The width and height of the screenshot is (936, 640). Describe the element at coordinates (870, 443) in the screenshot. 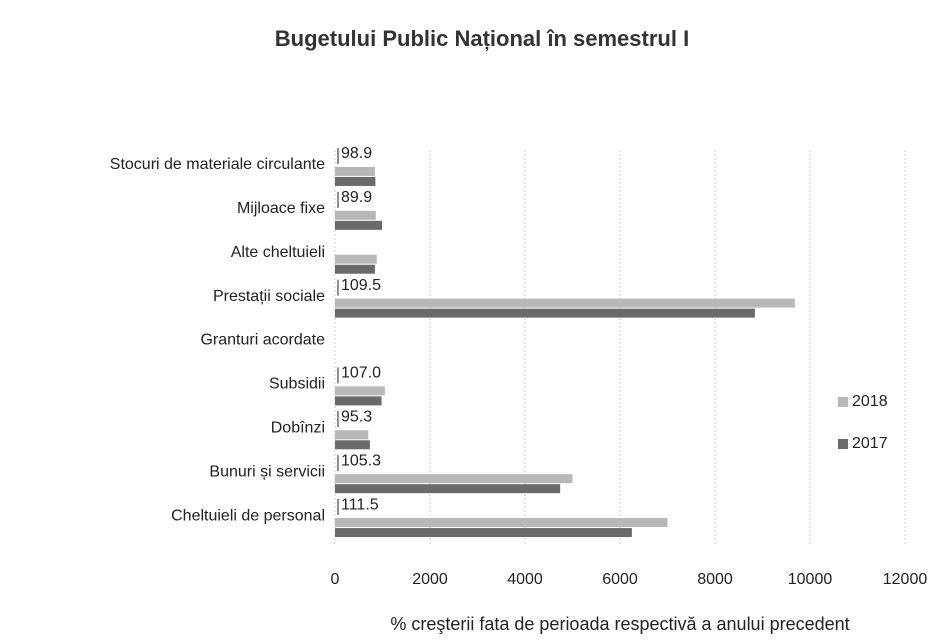

I see `legend-label: 2017` at that location.